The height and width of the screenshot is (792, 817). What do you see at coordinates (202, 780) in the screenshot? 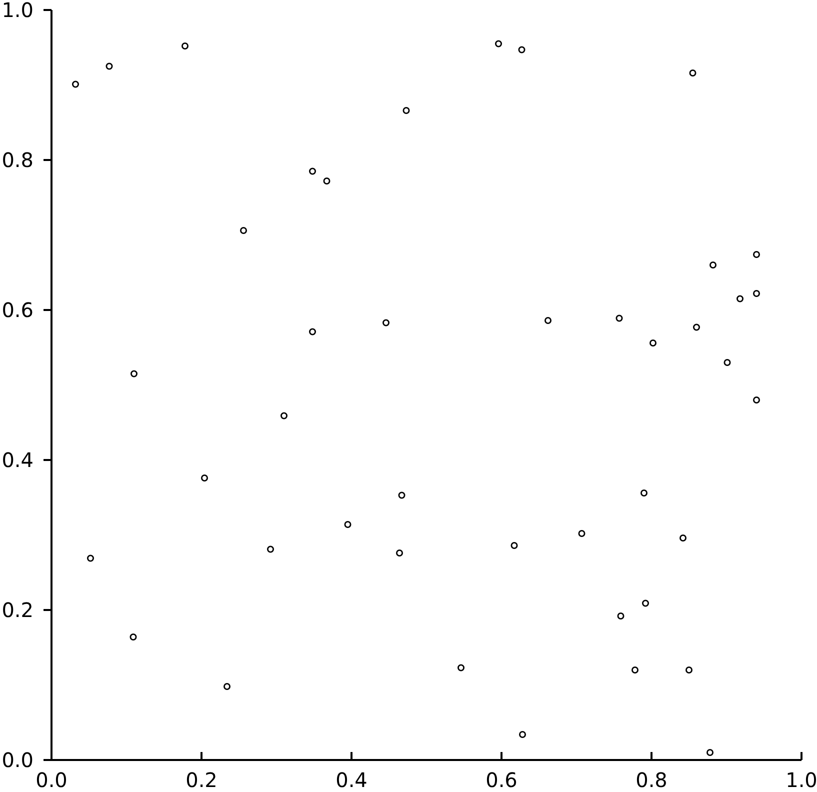
I see `x-tick-label: 0.2` at bounding box center [202, 780].